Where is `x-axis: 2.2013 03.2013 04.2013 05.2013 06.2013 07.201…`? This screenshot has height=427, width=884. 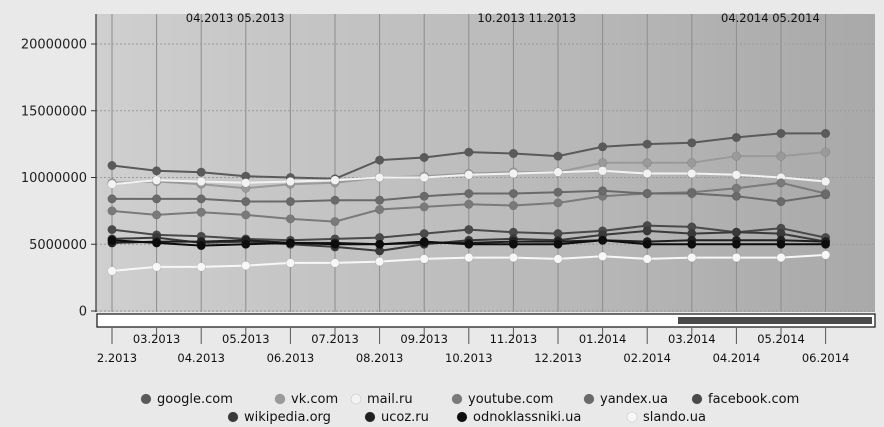
x-axis: 2.2013 03.2013 04.2013 05.2013 06.2013 07.201… is located at coordinates (473, 346).